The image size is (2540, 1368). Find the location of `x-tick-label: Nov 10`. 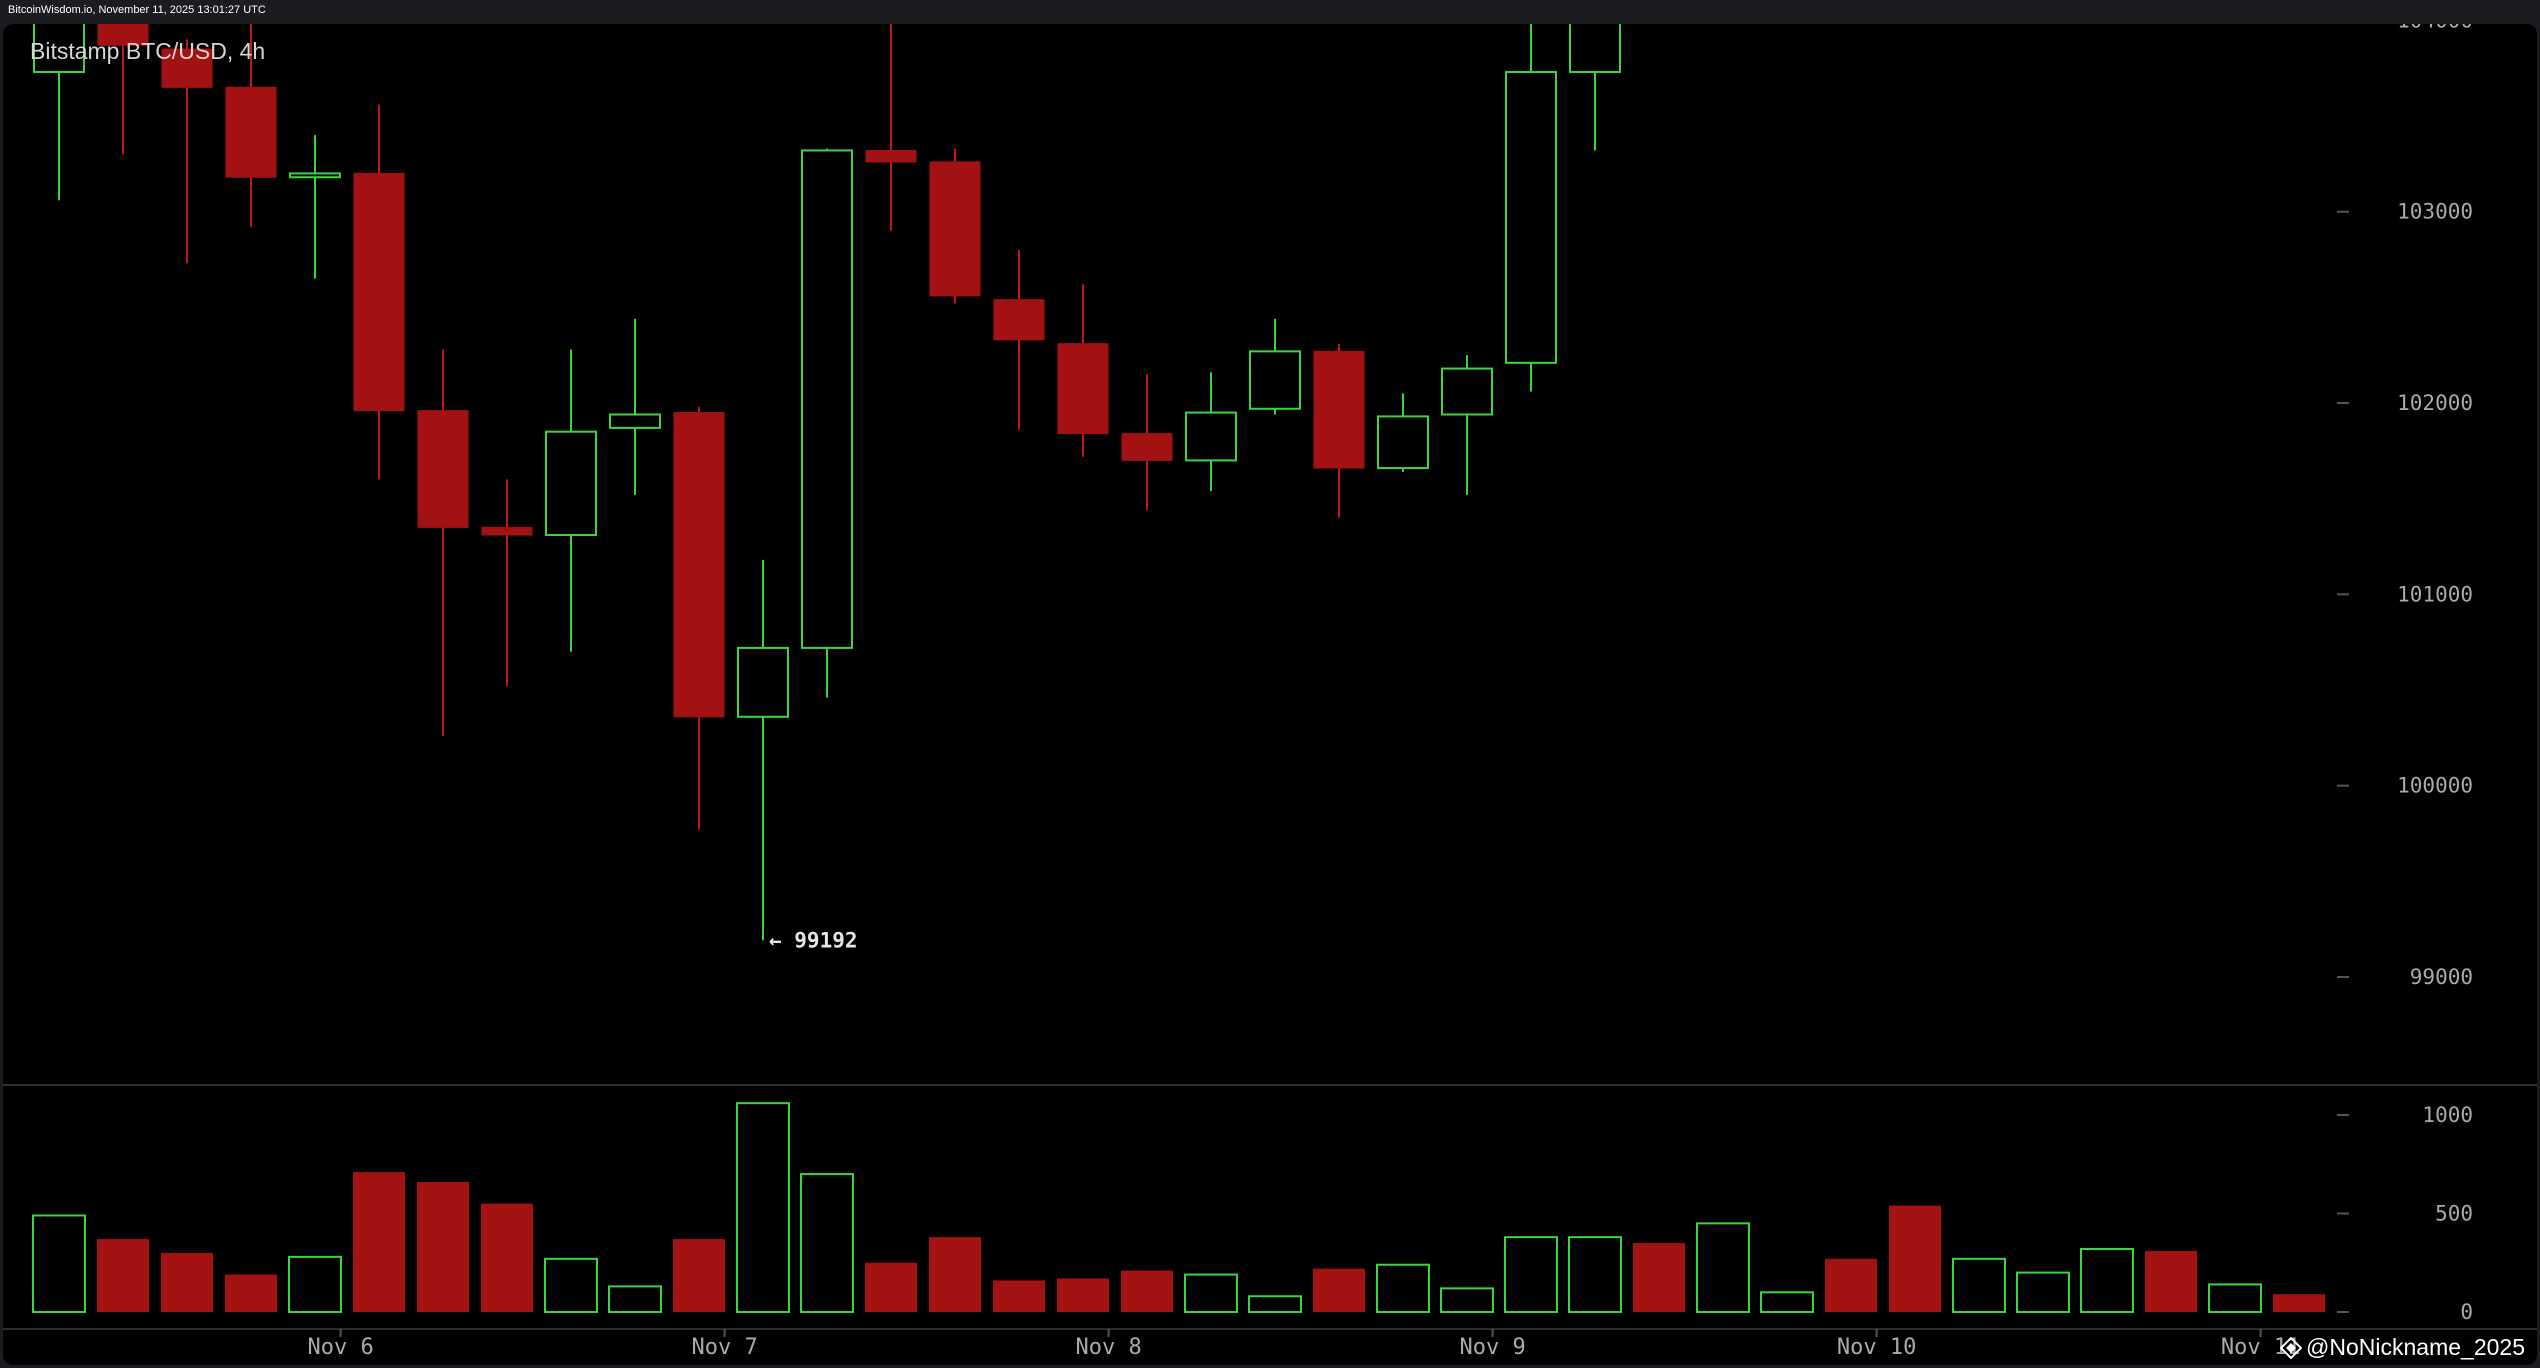

x-tick-label: Nov 10 is located at coordinates (1876, 1347).